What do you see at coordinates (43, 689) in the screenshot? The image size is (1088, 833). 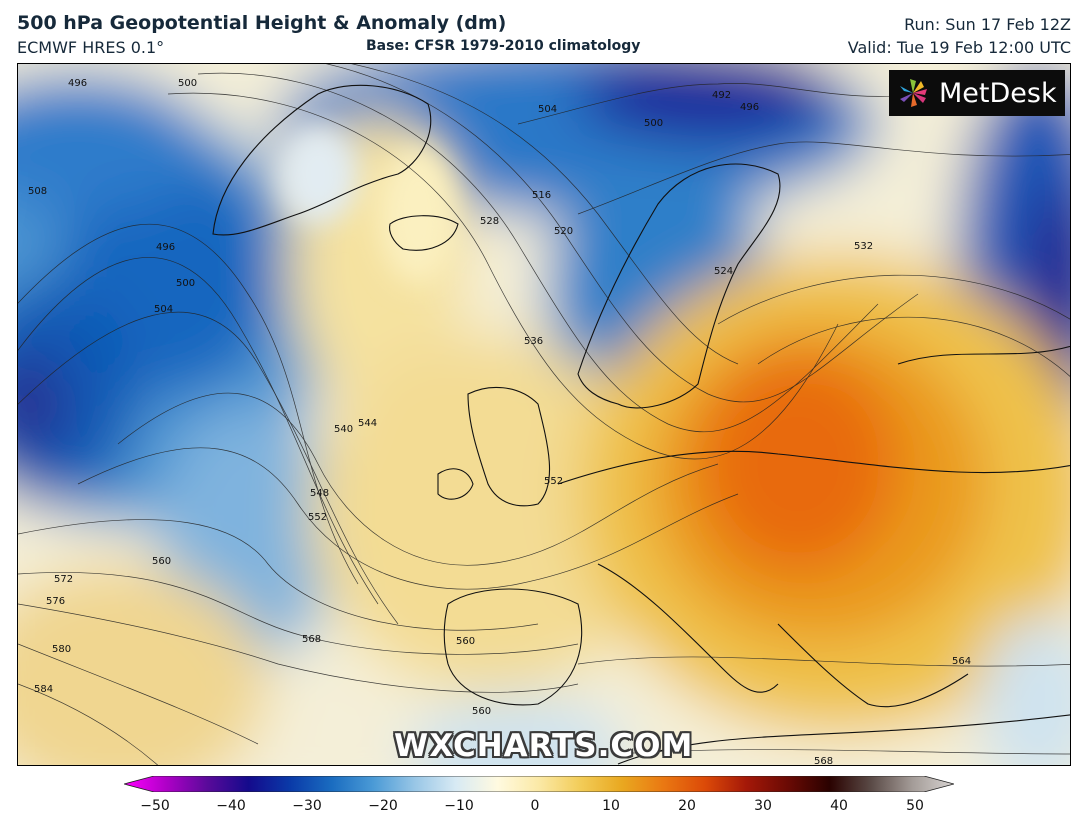 I see `contour-label: 584` at bounding box center [43, 689].